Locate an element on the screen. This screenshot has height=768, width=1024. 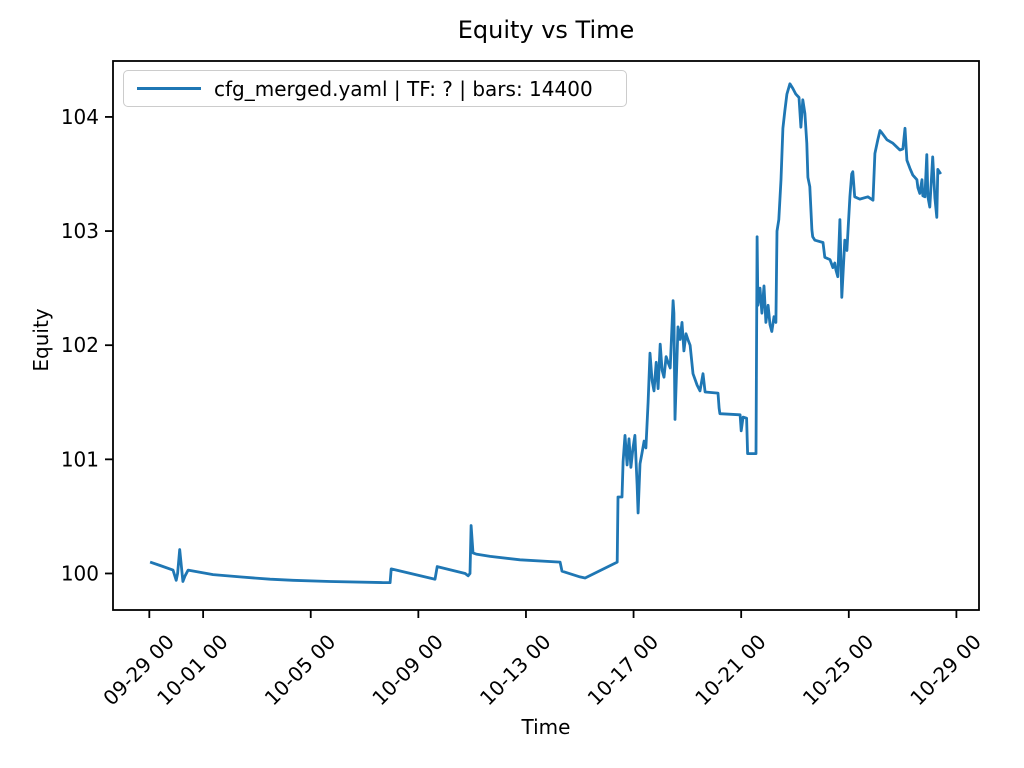
x-tick-label: 10-25 00 is located at coordinates (838, 670).